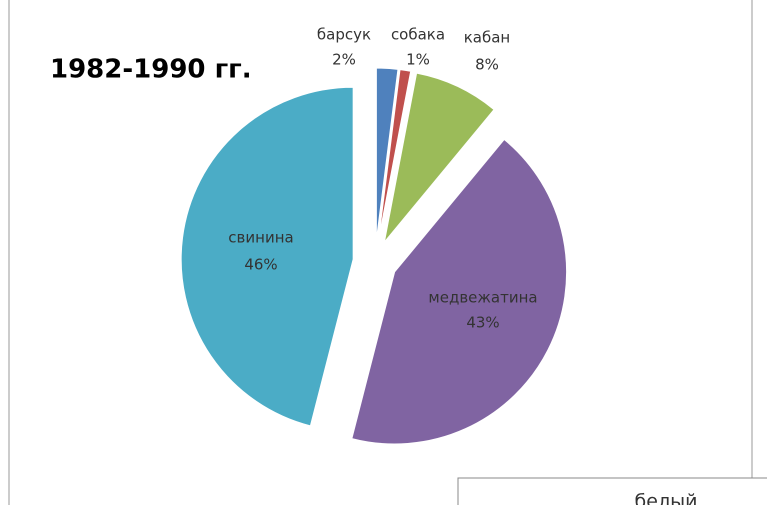 Image resolution: width=767 pixels, height=505 pixels. Describe the element at coordinates (666, 498) in the screenshot. I see `legend-text: белый` at that location.